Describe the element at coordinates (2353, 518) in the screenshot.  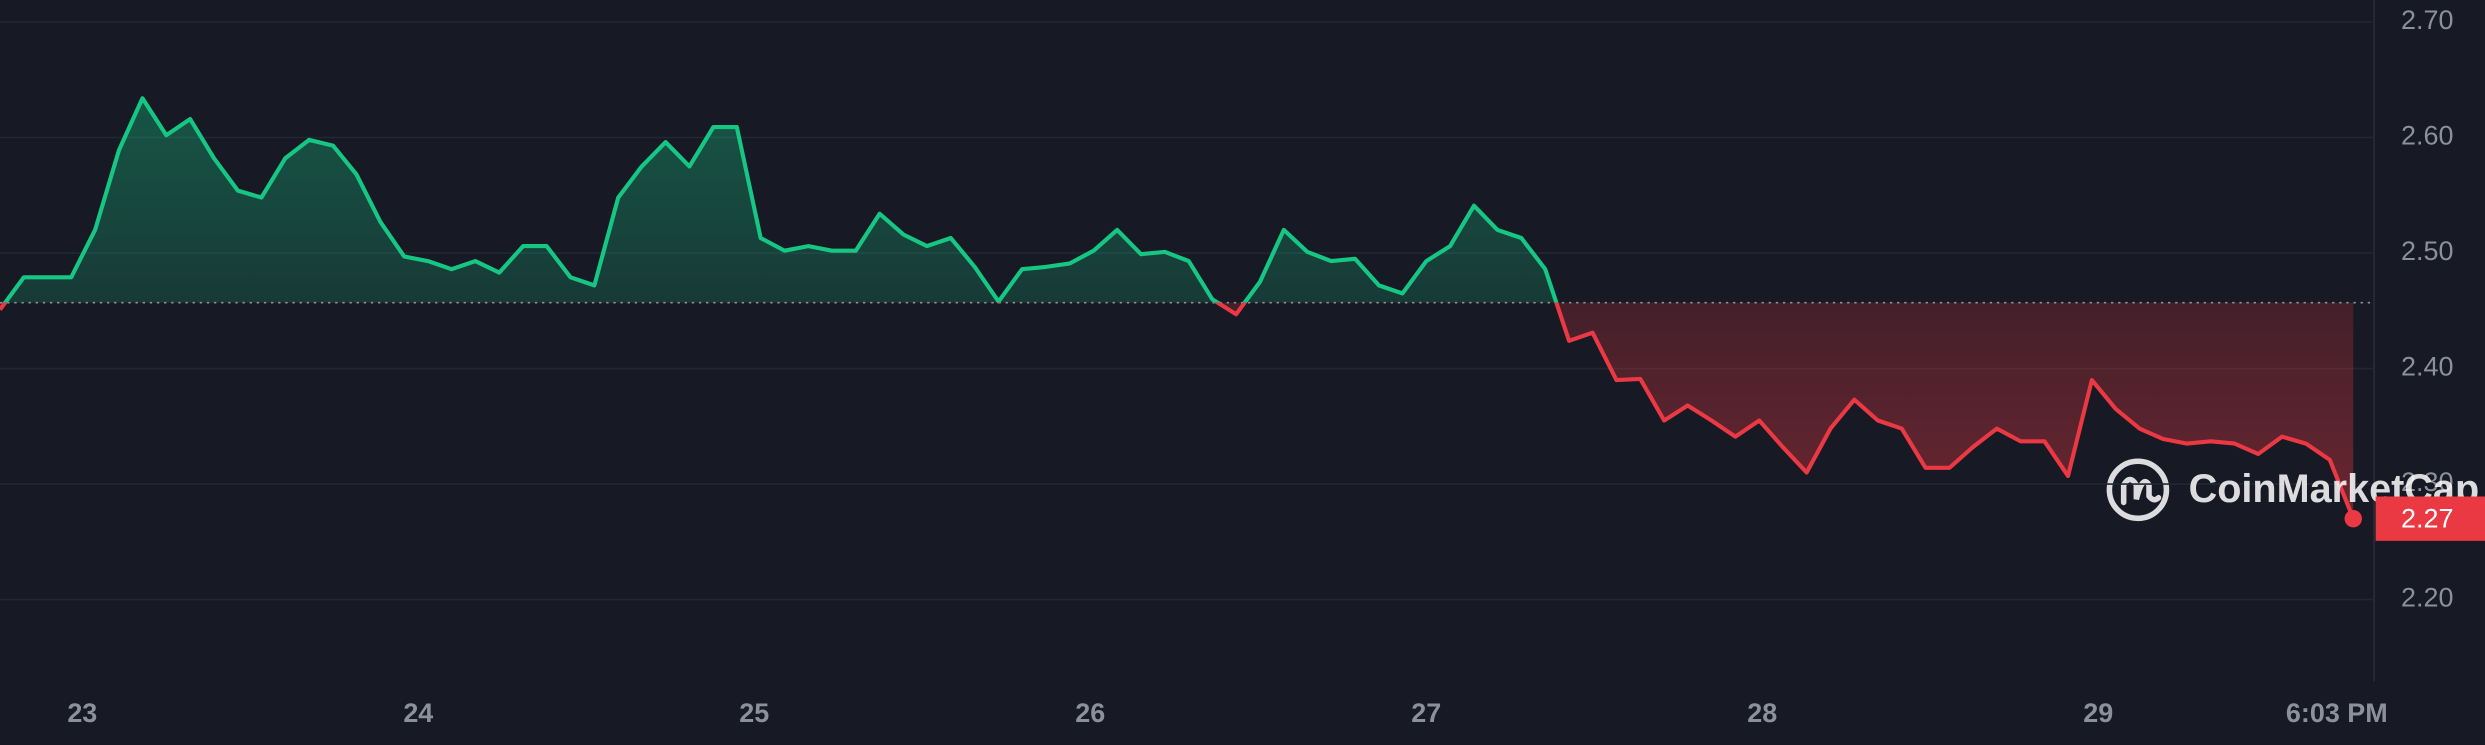
I see `last-point` at that location.